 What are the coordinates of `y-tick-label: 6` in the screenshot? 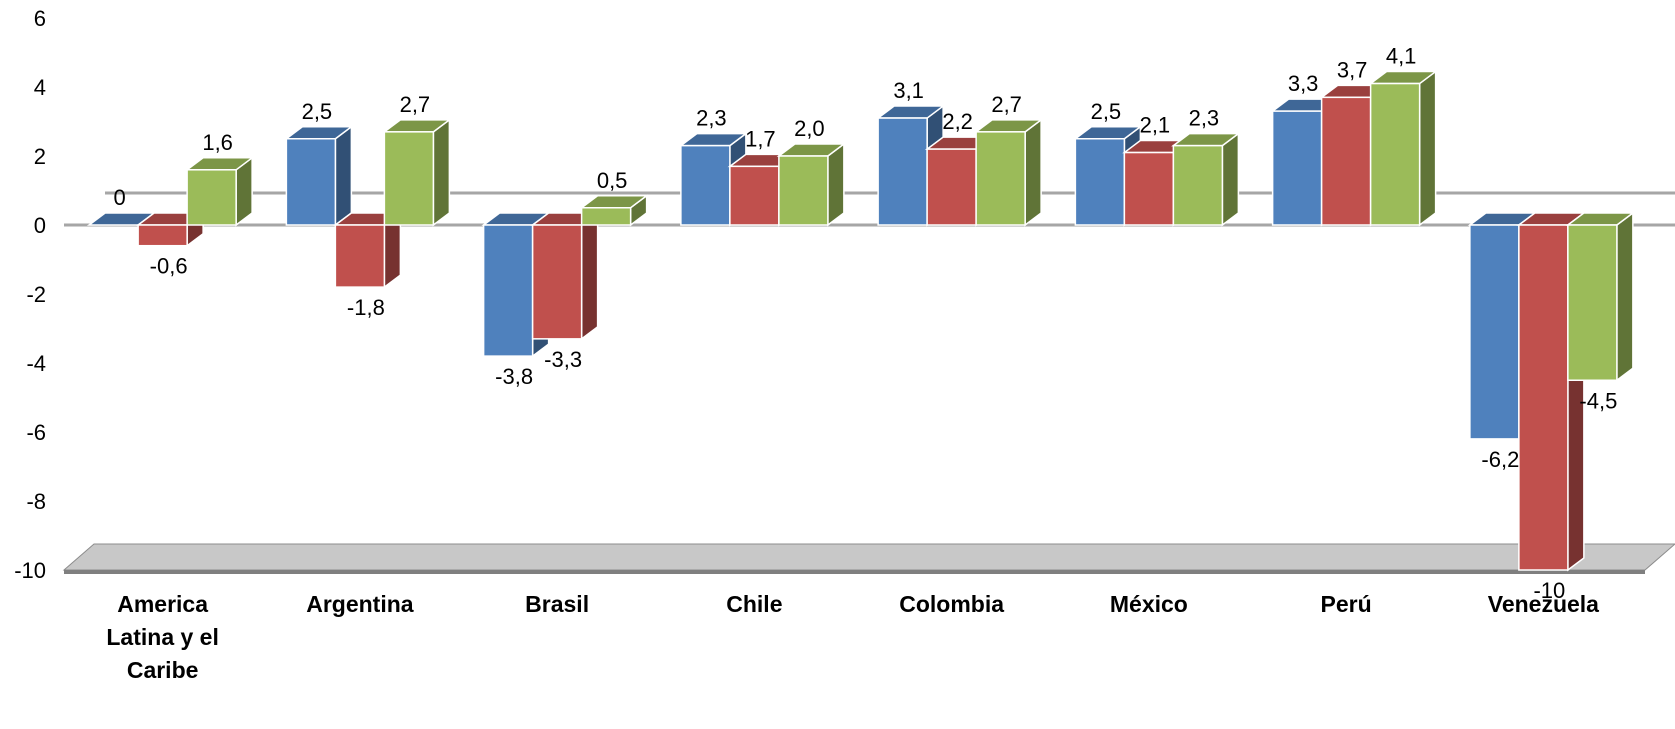 It's located at (40, 18).